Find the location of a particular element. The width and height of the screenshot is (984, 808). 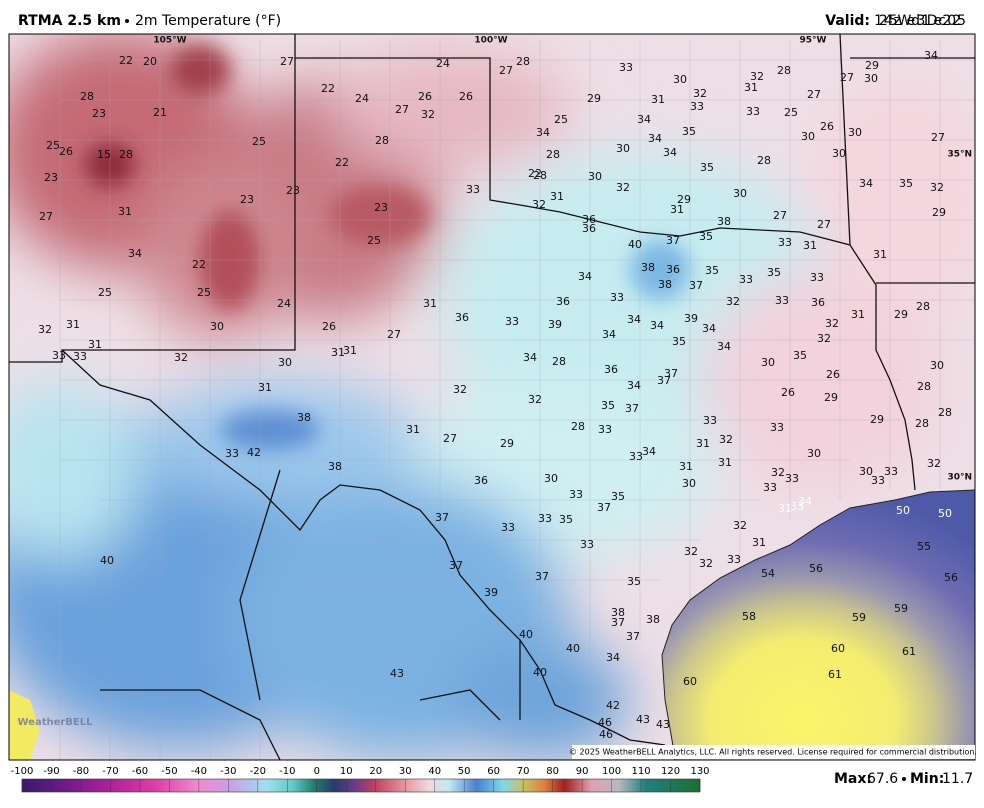

colorbar-tick-label: 130 is located at coordinates (699, 771).